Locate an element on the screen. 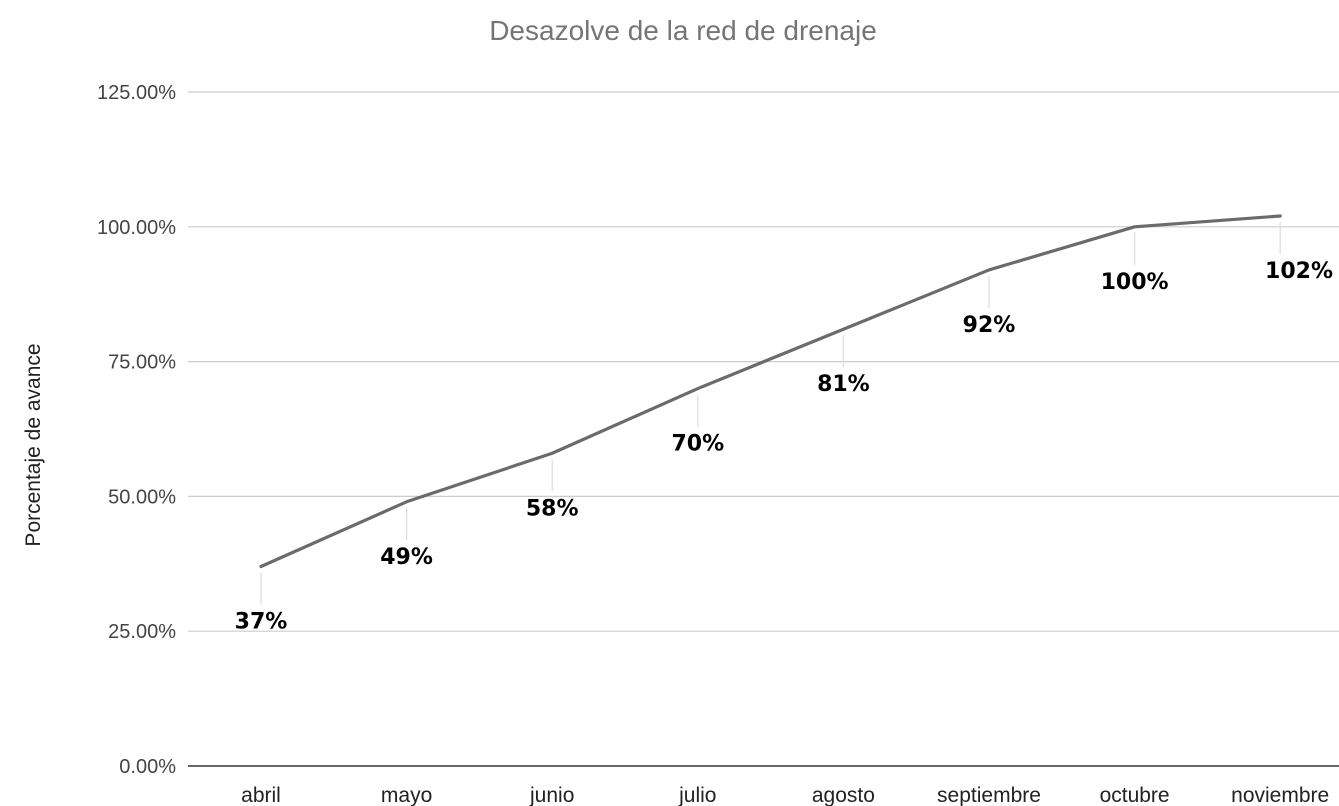  x-tick-label: mayo is located at coordinates (406, 795).